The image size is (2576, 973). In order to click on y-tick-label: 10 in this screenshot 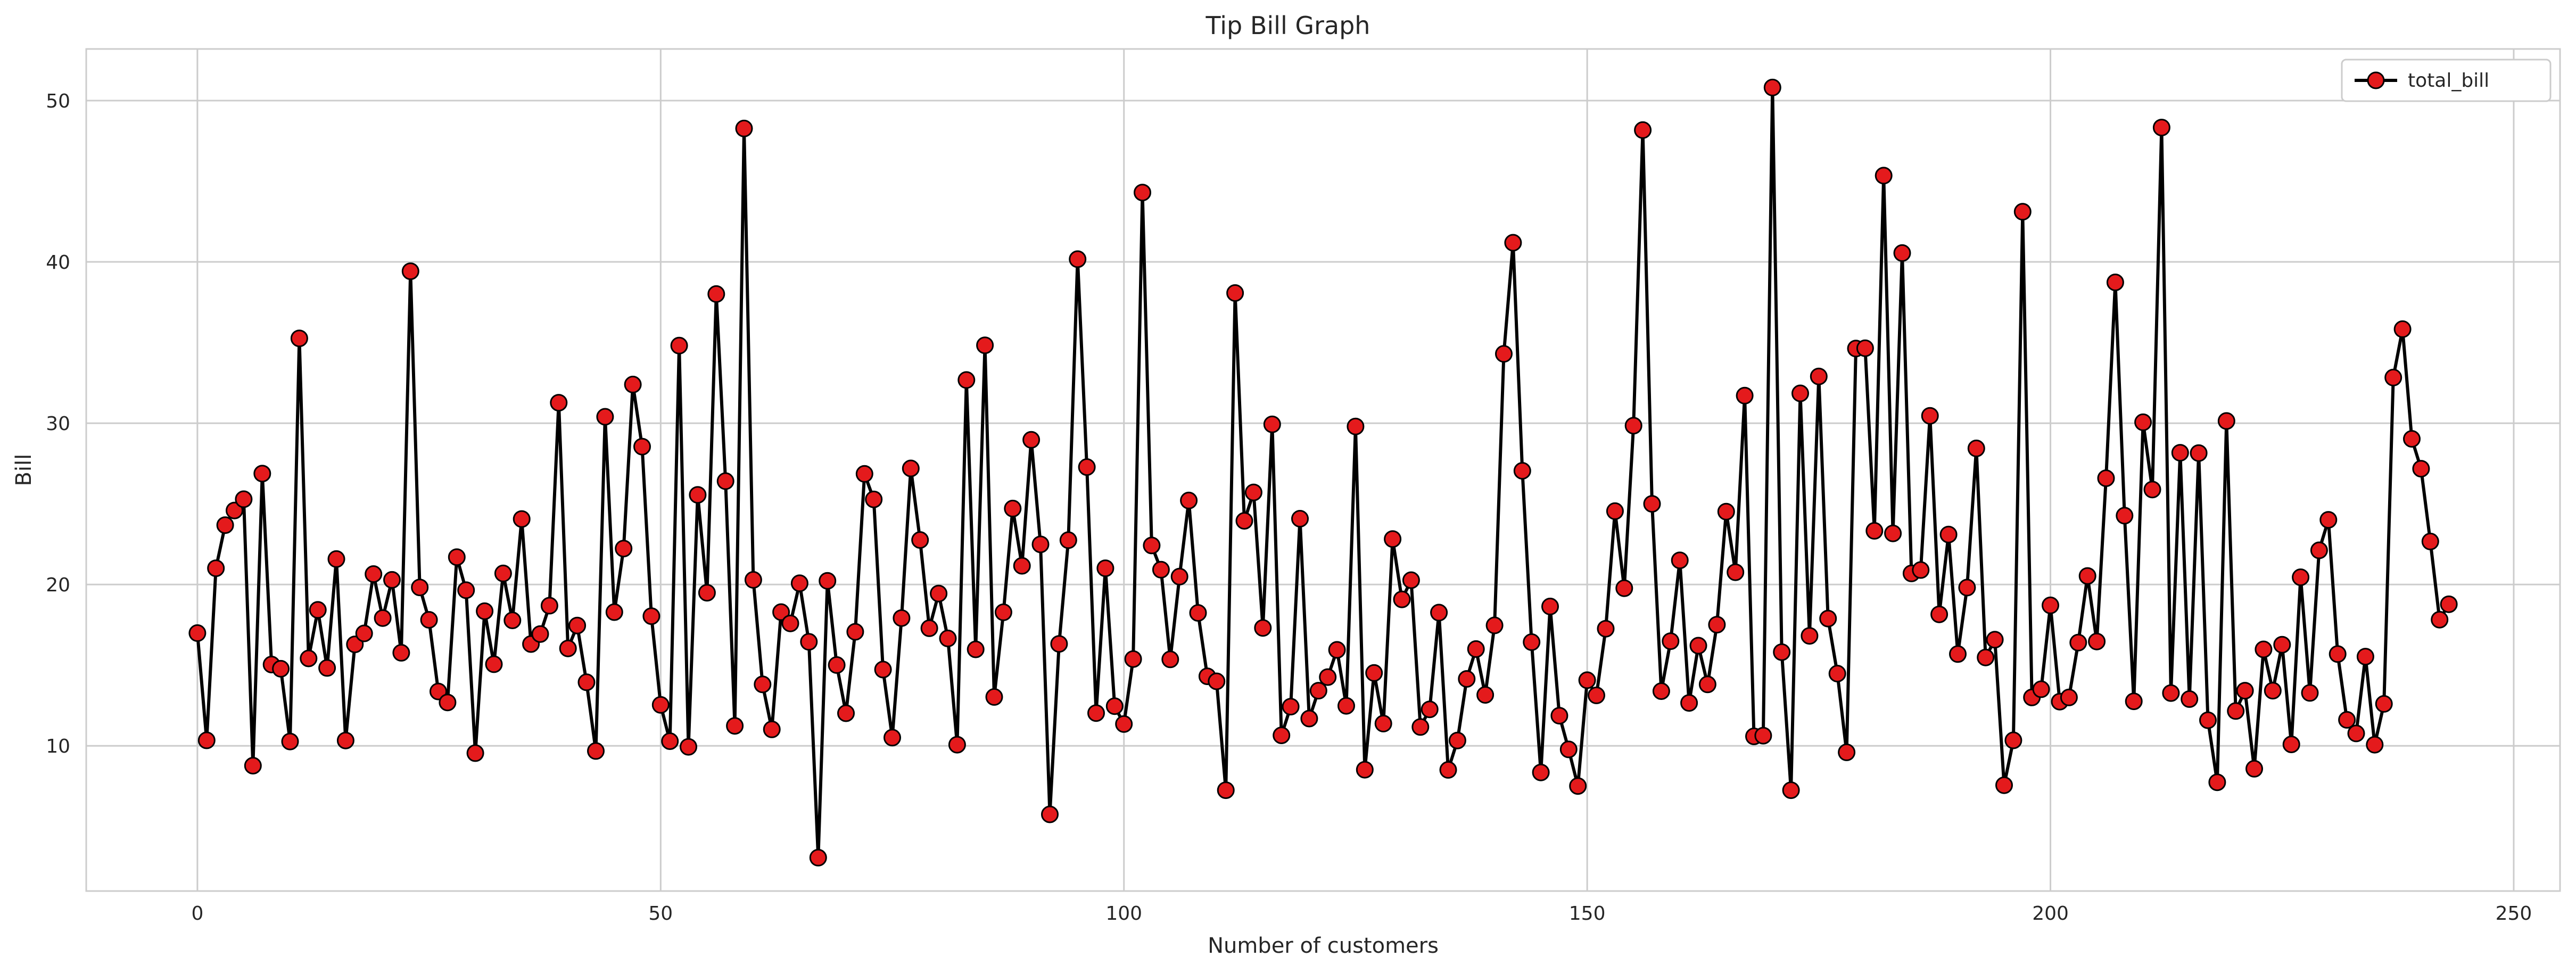, I will do `click(58, 746)`.